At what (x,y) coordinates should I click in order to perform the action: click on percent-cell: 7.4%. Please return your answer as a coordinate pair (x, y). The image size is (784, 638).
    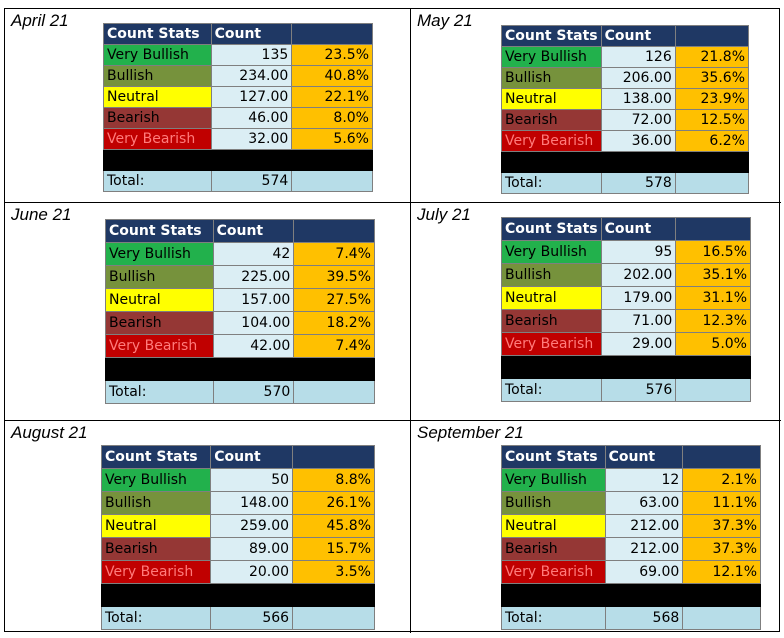
    Looking at the image, I should click on (334, 254).